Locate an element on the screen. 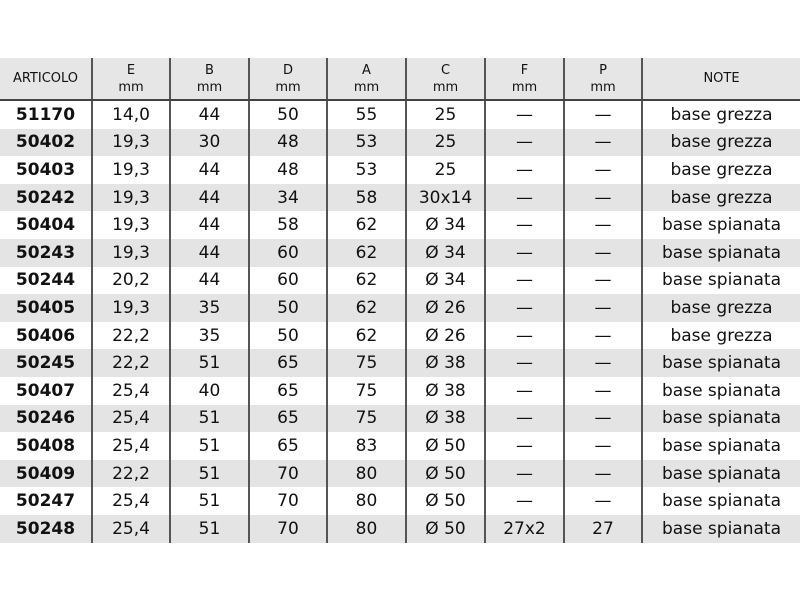 The width and height of the screenshot is (800, 600). article-cell: 50405 is located at coordinates (46, 308).